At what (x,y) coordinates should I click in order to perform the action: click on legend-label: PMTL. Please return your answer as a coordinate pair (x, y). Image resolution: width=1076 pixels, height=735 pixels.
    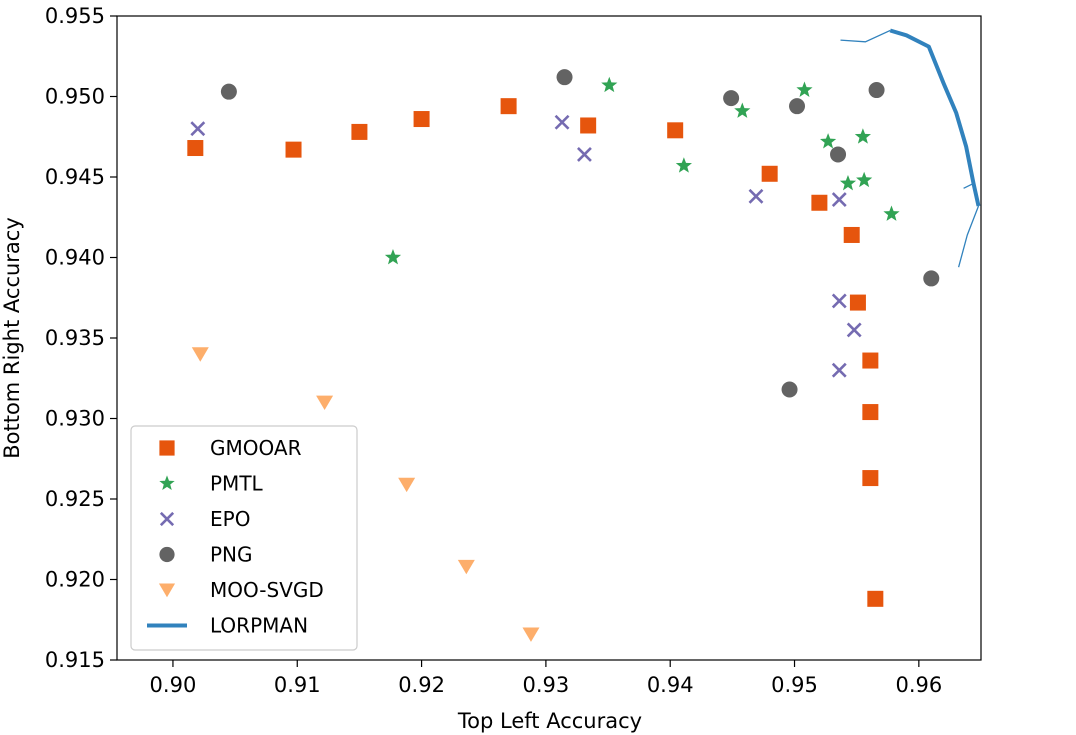
    Looking at the image, I should click on (237, 484).